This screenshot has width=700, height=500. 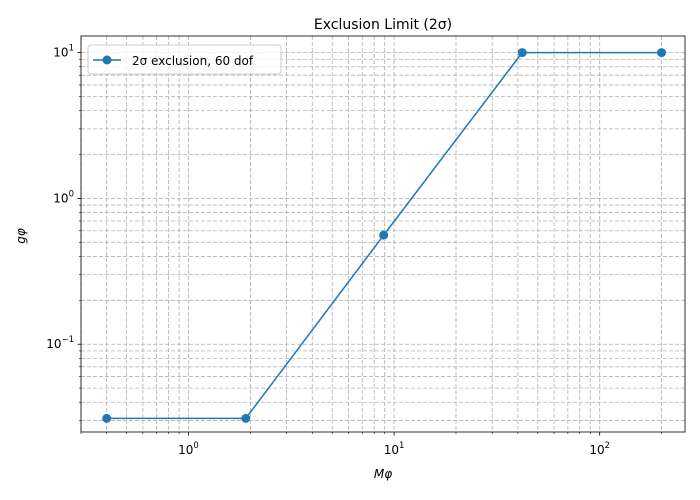 I want to click on legend-entry-label: 2σ exclusion, 60 dof, so click(x=193, y=61).